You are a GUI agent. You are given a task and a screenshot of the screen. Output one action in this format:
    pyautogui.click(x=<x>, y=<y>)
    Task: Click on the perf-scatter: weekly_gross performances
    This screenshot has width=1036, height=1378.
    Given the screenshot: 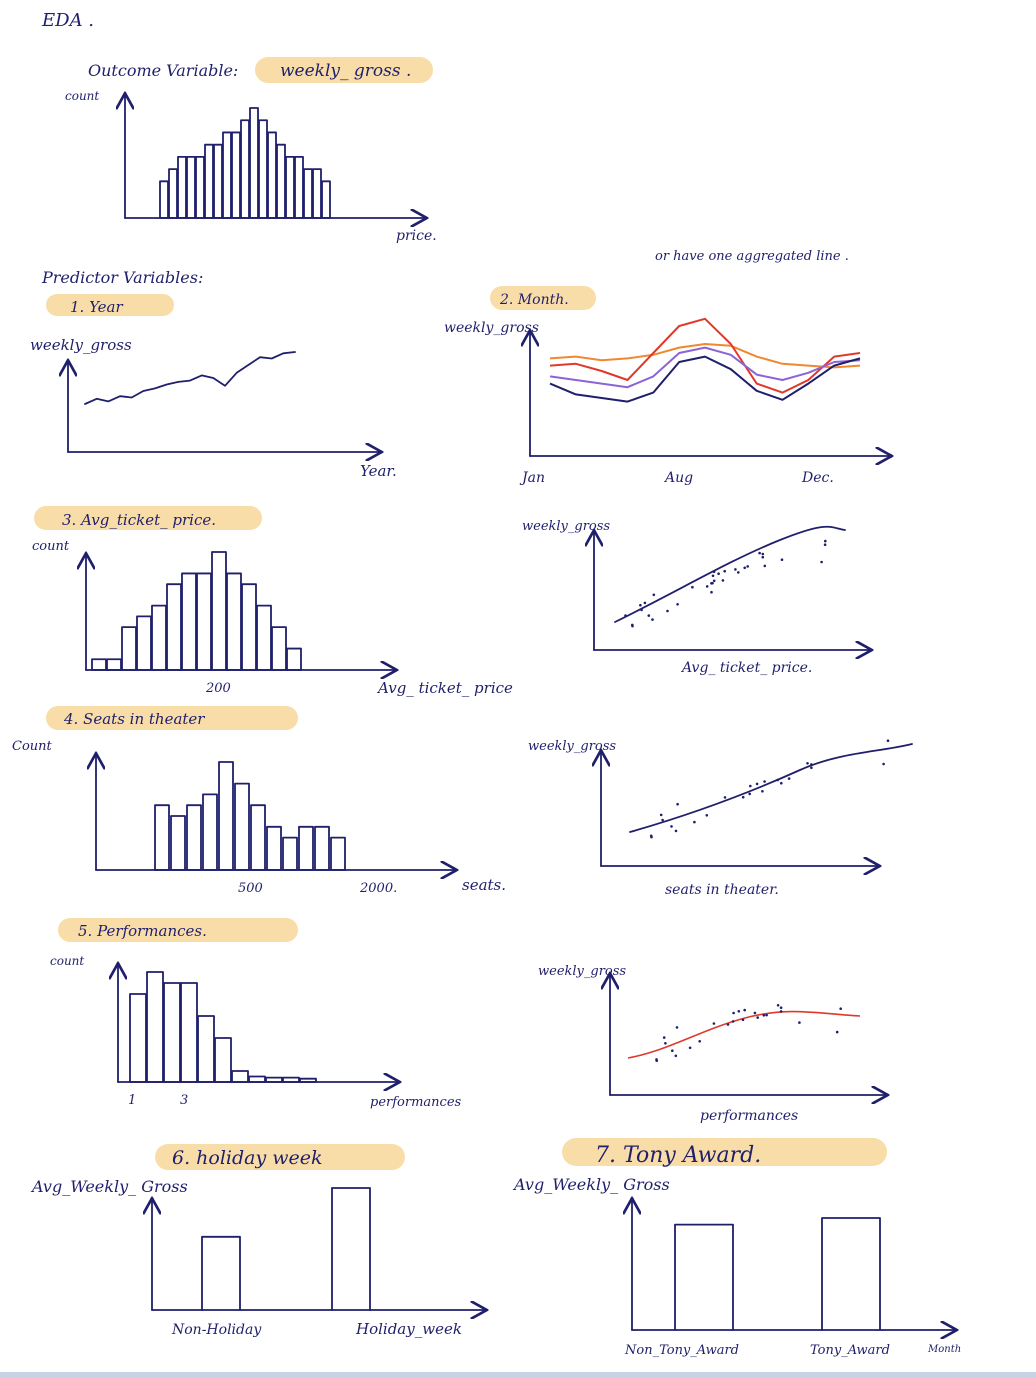 What is the action you would take?
    pyautogui.click(x=712, y=1044)
    